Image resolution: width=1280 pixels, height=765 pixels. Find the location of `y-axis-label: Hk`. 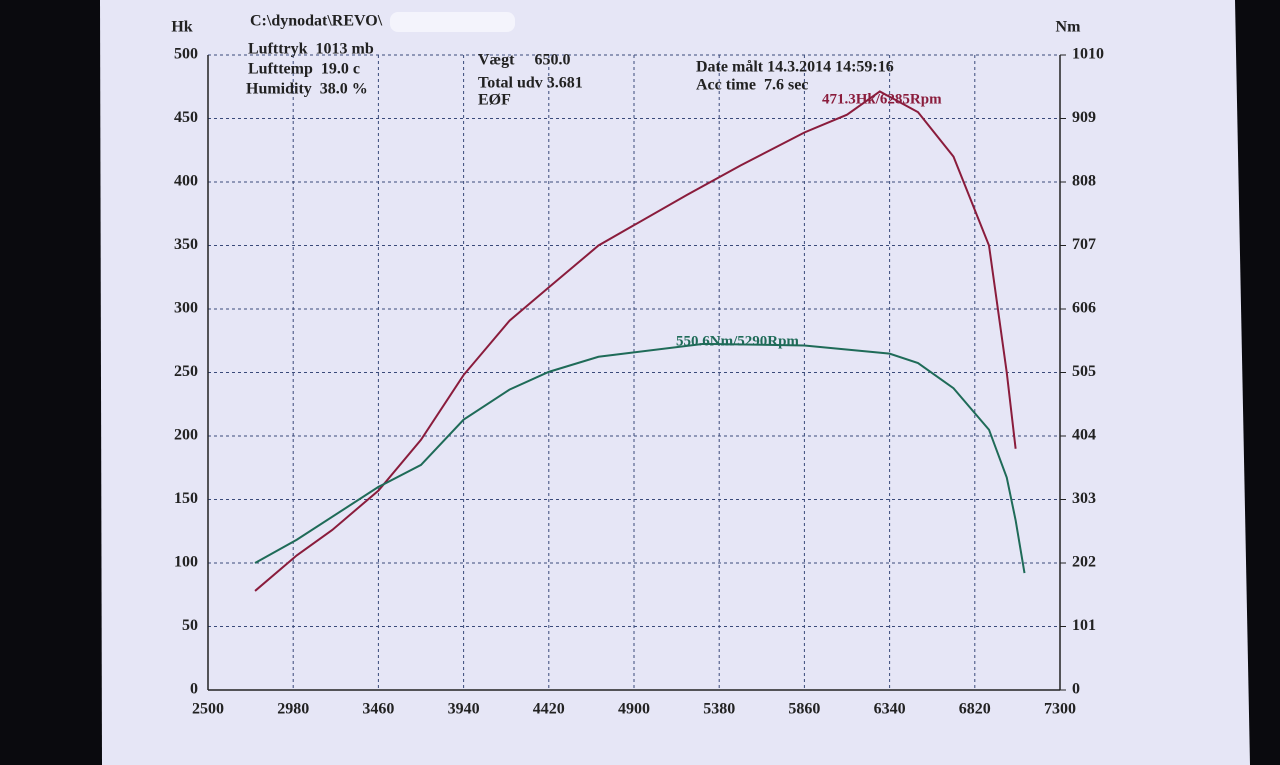

y-axis-label: Hk is located at coordinates (181, 27).